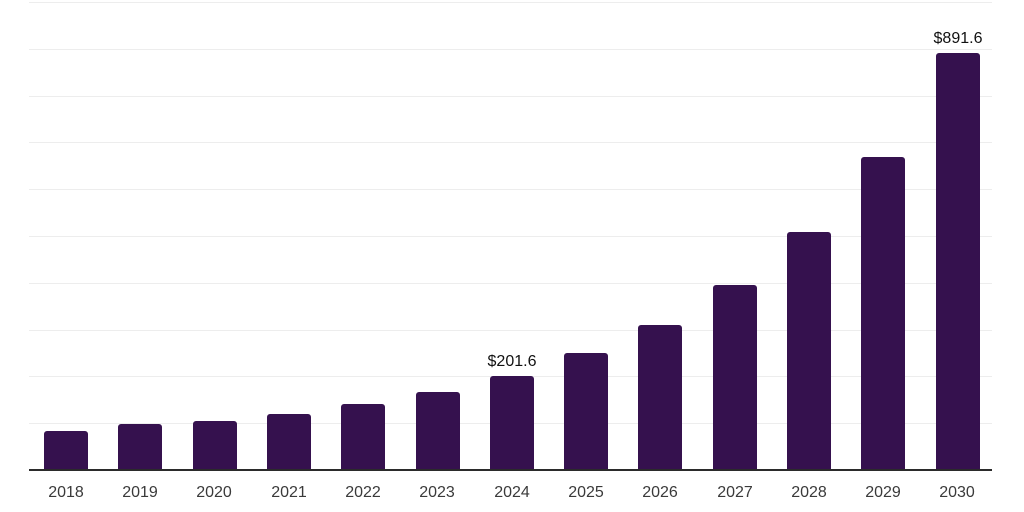  Describe the element at coordinates (289, 492) in the screenshot. I see `x-tick-label: 2021` at that location.